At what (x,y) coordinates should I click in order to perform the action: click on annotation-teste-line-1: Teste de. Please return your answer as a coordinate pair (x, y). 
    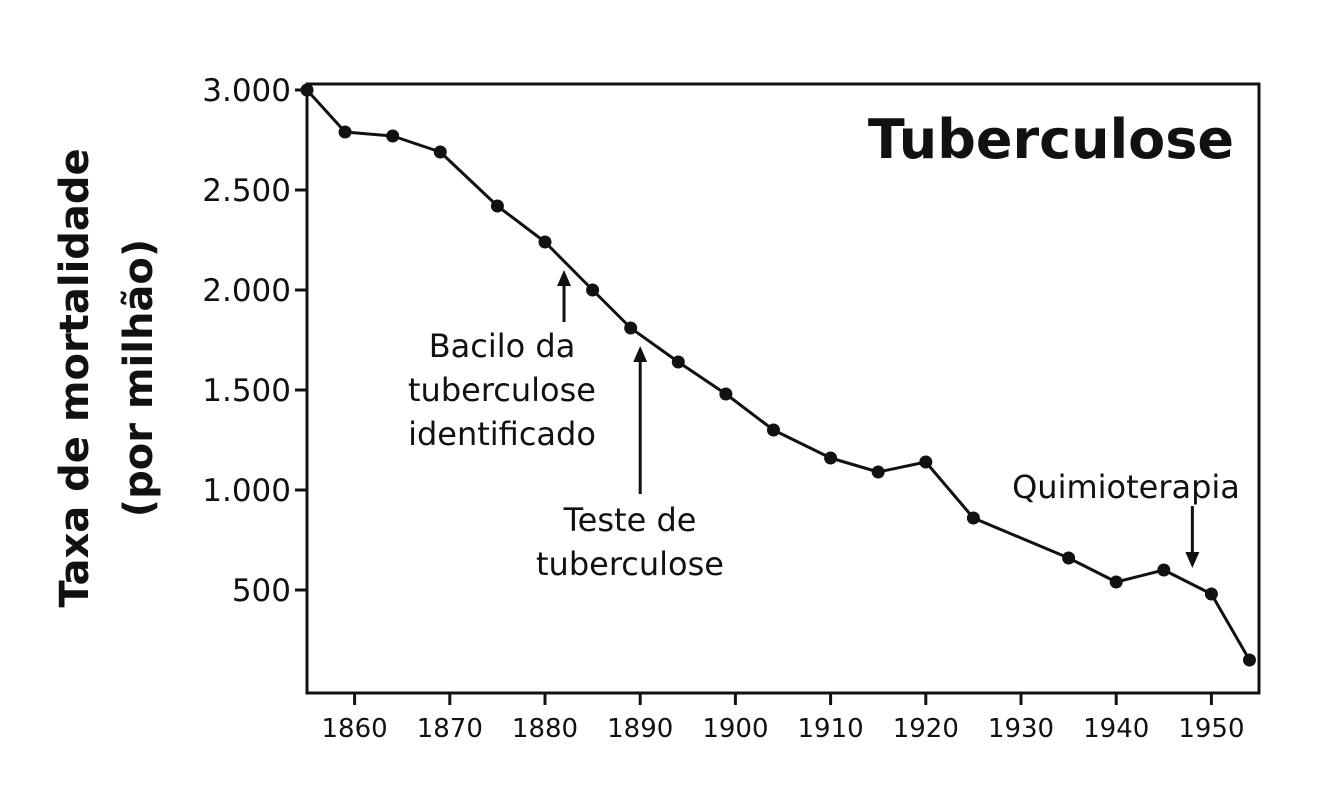
    Looking at the image, I should click on (630, 520).